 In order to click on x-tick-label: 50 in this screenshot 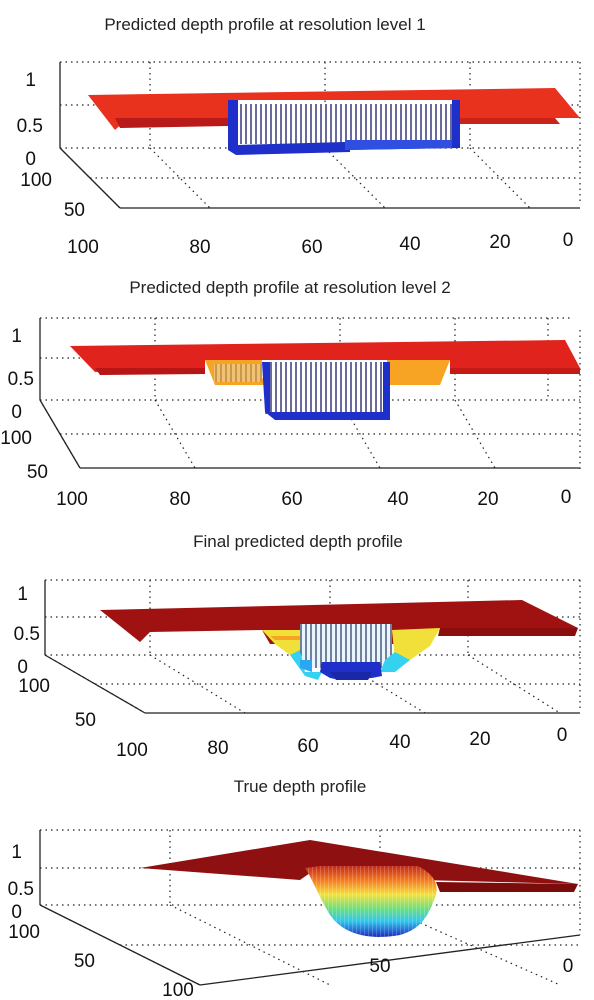, I will do `click(379, 966)`.